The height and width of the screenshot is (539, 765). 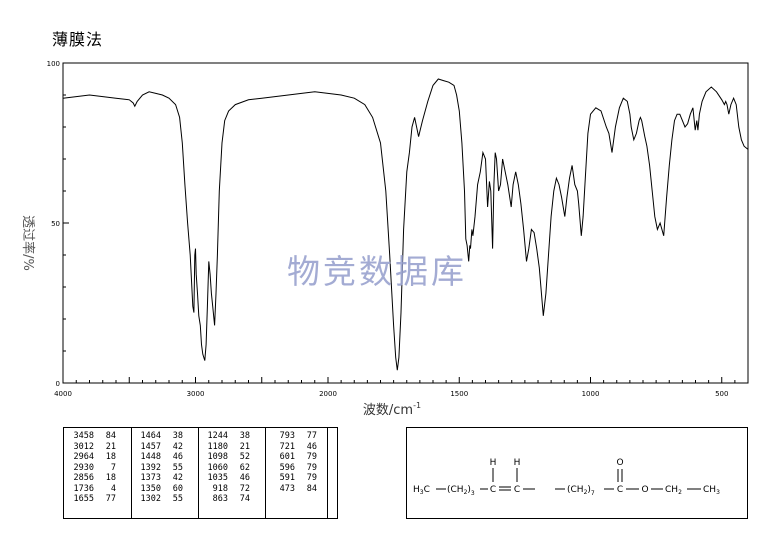 What do you see at coordinates (156, 489) in the screenshot?
I see `peak-row: 1350 60` at bounding box center [156, 489].